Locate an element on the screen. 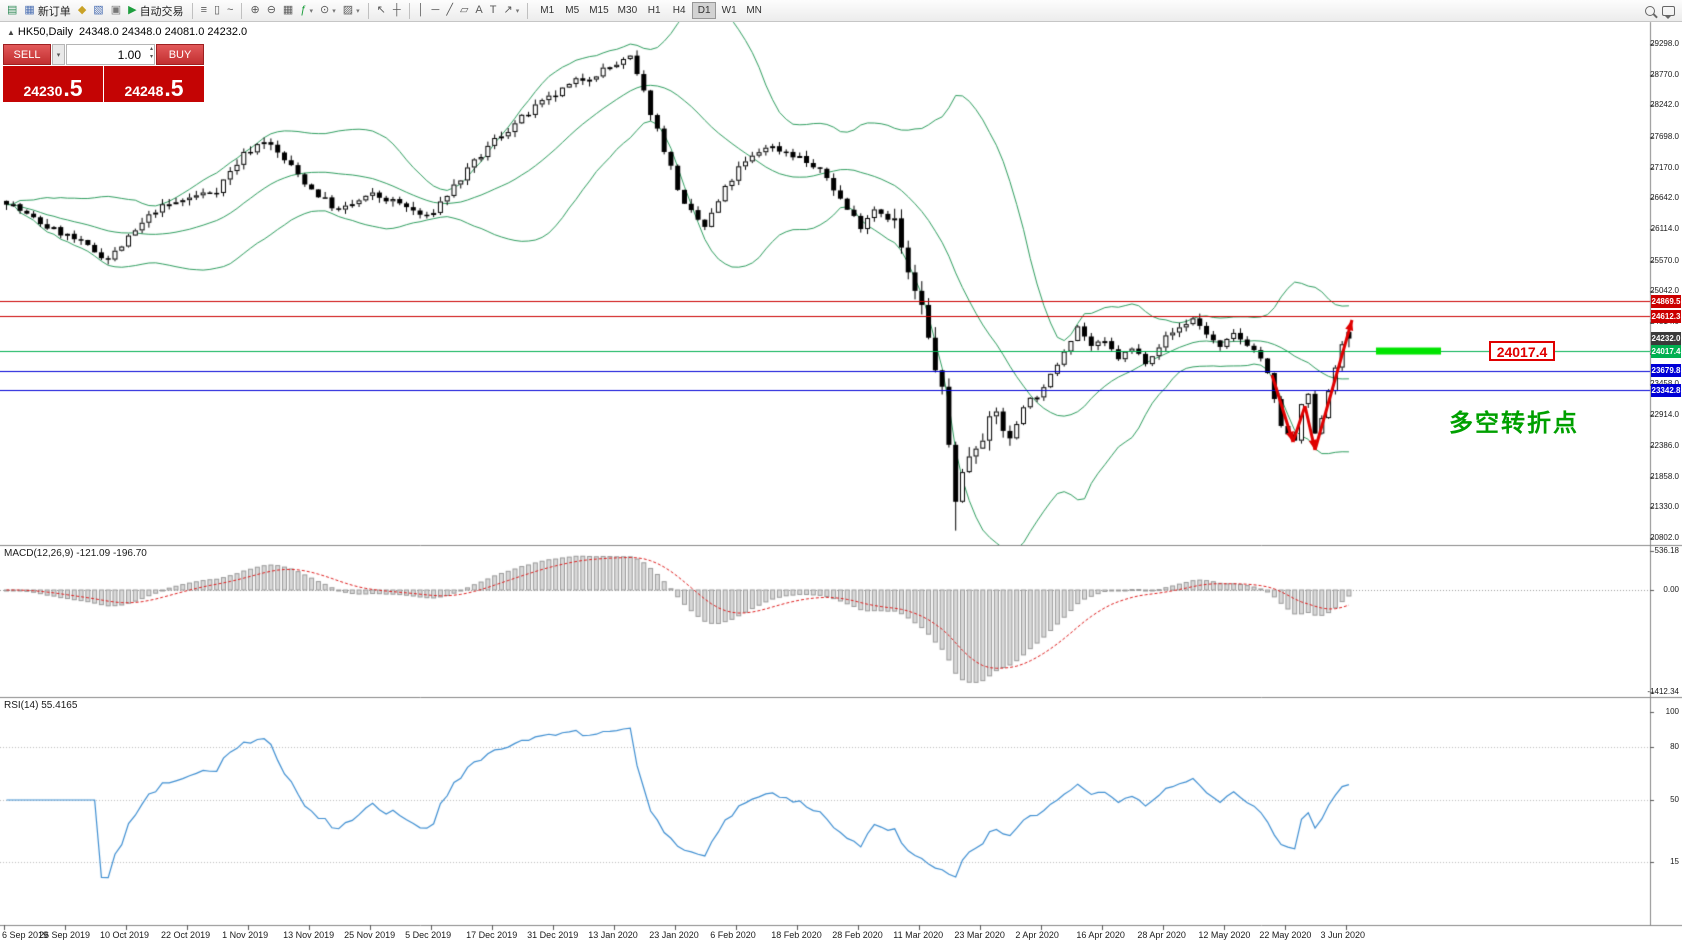  rsi-tick: 80 is located at coordinates (1674, 747).